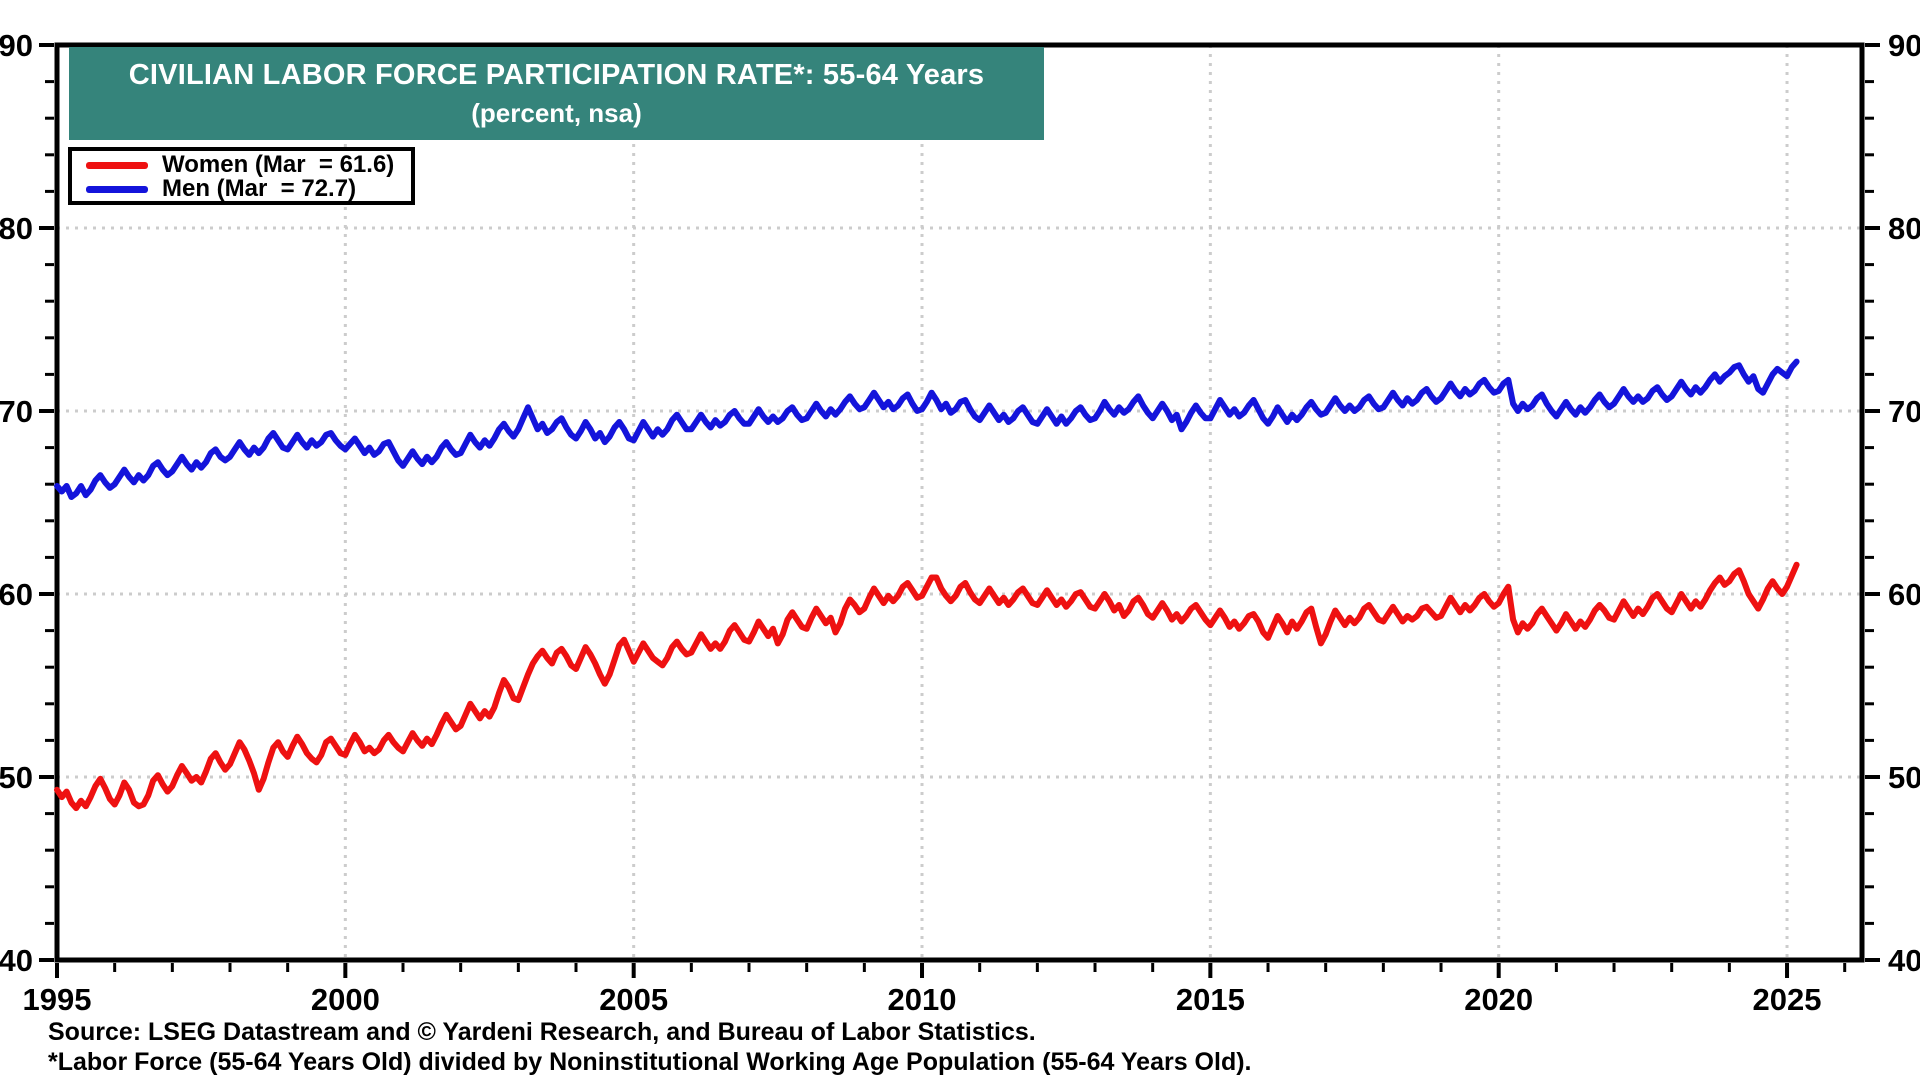 The width and height of the screenshot is (1920, 1080). I want to click on y-axis-label-left: 70, so click(16, 411).